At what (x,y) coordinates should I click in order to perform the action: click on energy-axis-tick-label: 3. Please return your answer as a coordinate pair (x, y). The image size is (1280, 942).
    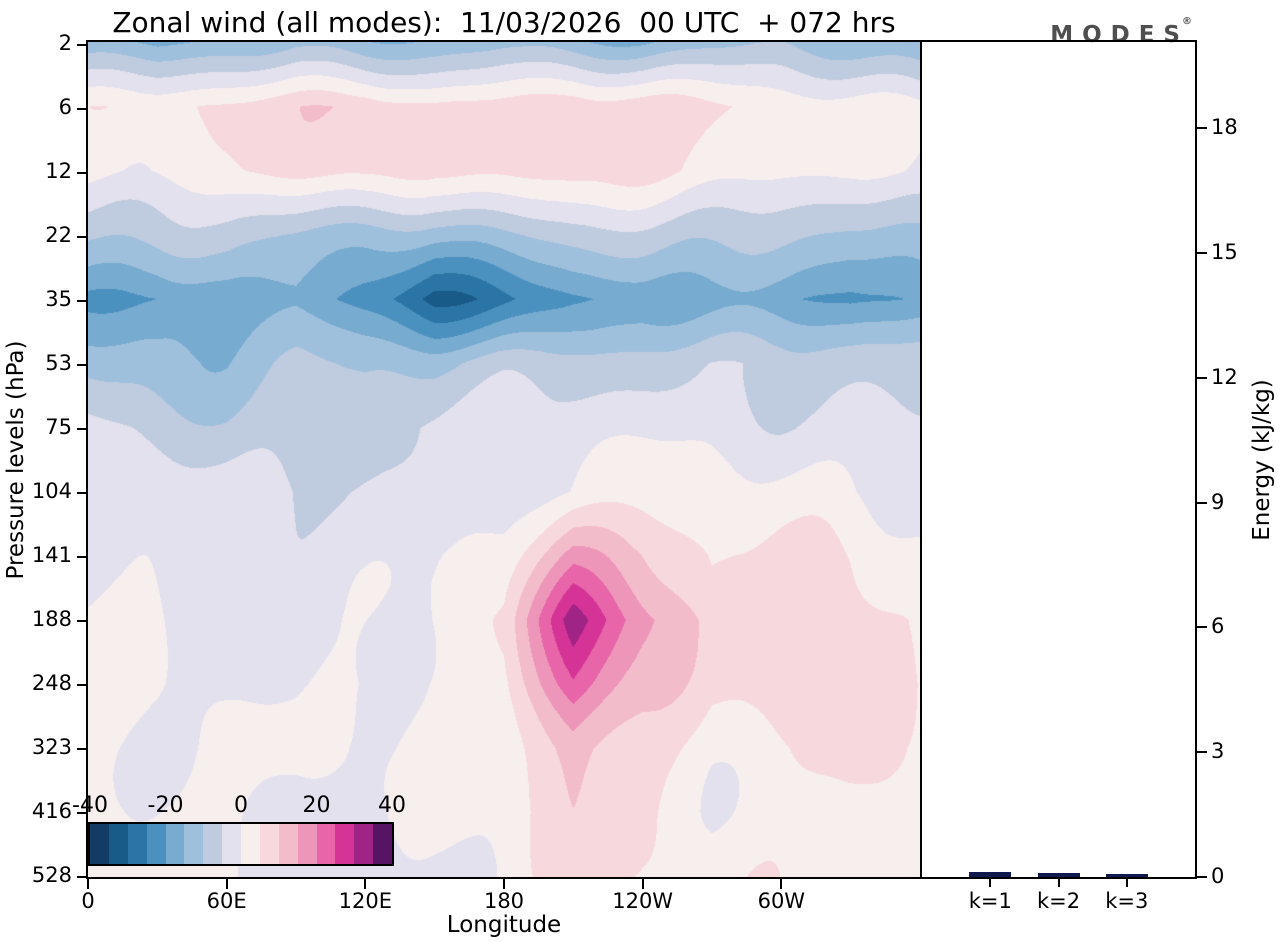
    Looking at the image, I should click on (1218, 751).